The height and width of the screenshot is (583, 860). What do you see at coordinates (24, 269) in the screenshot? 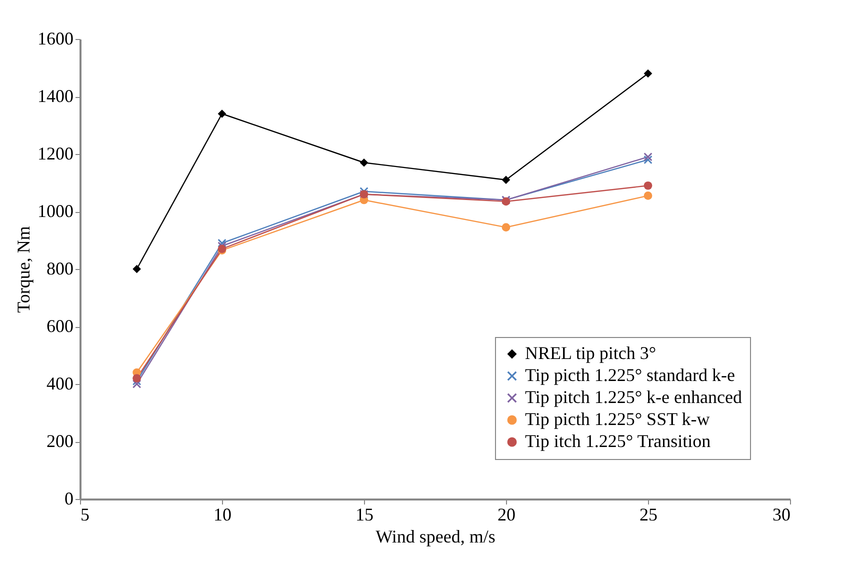
I see `y-axis-title: Torque, Nm` at bounding box center [24, 269].